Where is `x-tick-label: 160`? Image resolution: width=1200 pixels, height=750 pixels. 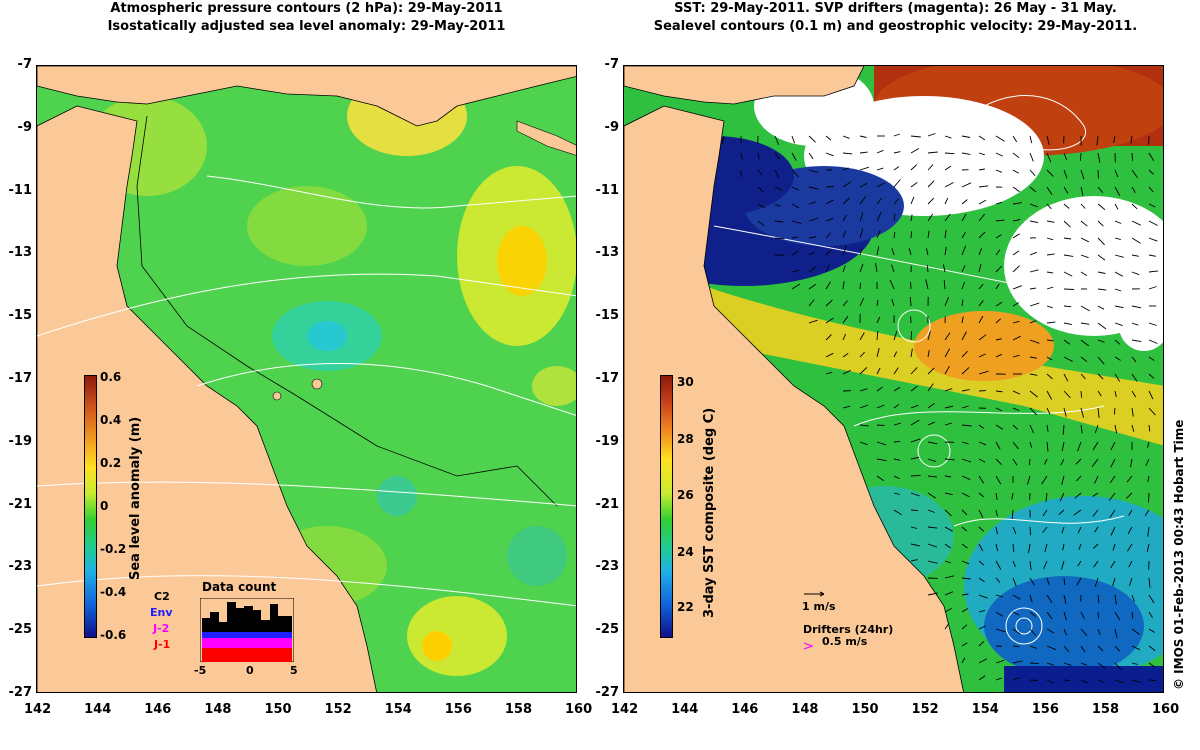 x-tick-label: 160 is located at coordinates (579, 709).